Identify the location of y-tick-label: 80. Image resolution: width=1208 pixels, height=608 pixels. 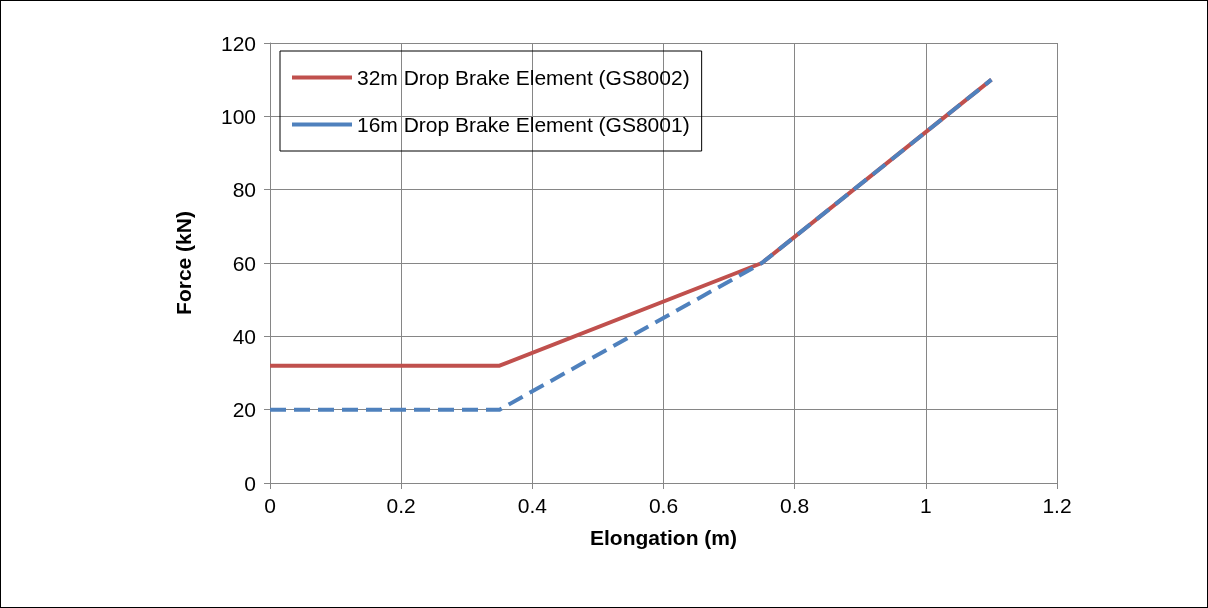
(244, 190).